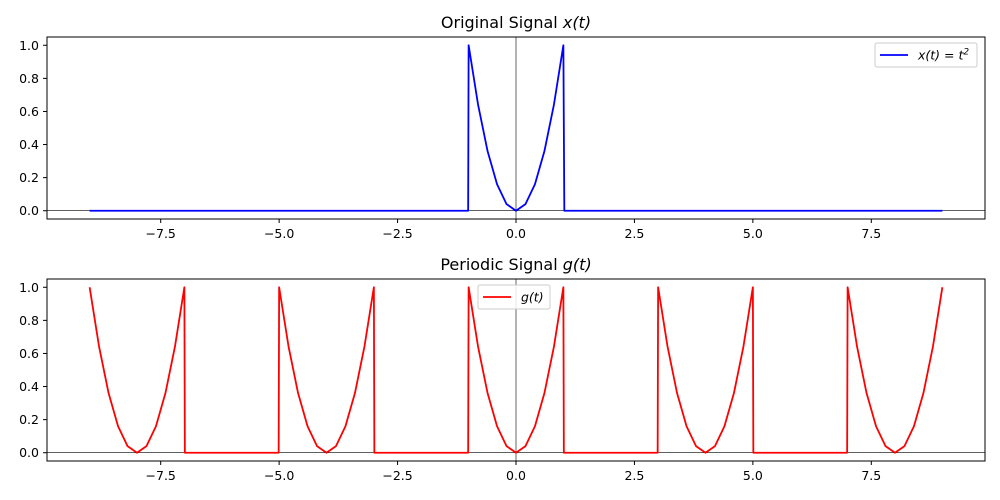 The height and width of the screenshot is (500, 1000). Describe the element at coordinates (576, 22) in the screenshot. I see `chart-title-math: x(t)` at that location.